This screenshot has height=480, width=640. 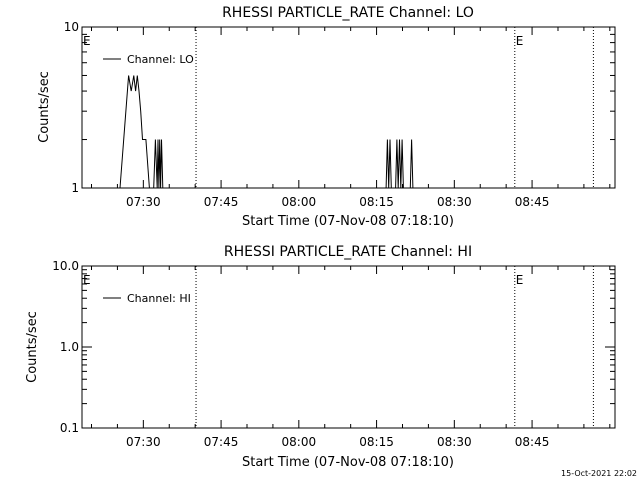 What do you see at coordinates (267, 132) in the screenshot?
I see `lo-series-line` at bounding box center [267, 132].